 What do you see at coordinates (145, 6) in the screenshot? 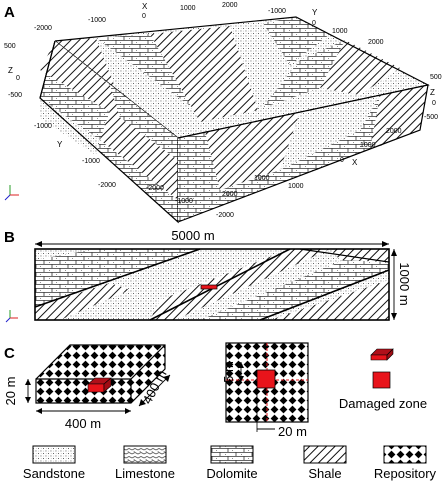
I see `top-x-axis-letter: X` at bounding box center [145, 6].